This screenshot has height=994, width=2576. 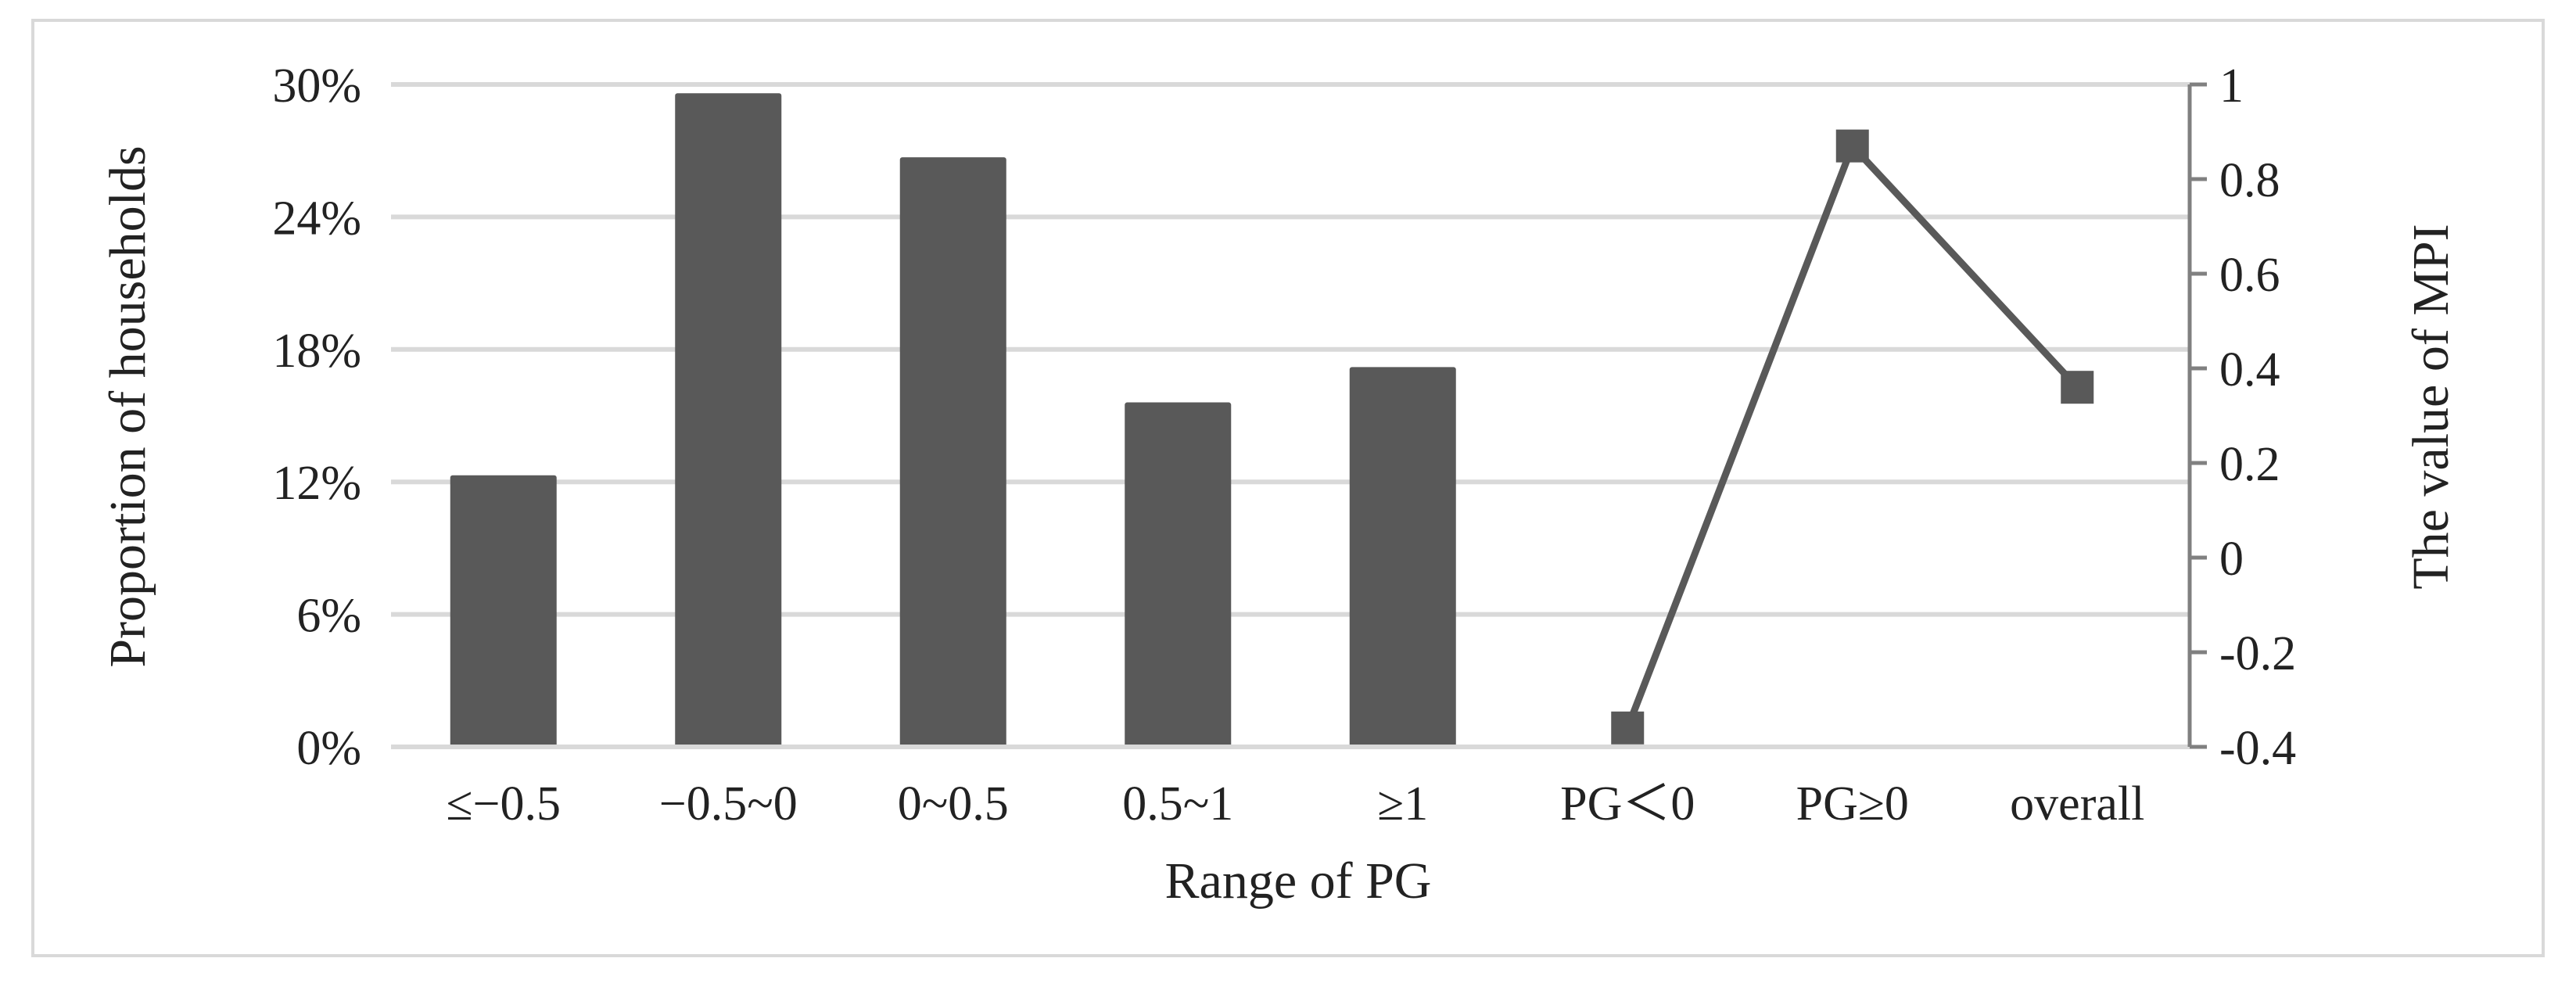 I want to click on x-axis-title: Range of PG, so click(x=1298, y=881).